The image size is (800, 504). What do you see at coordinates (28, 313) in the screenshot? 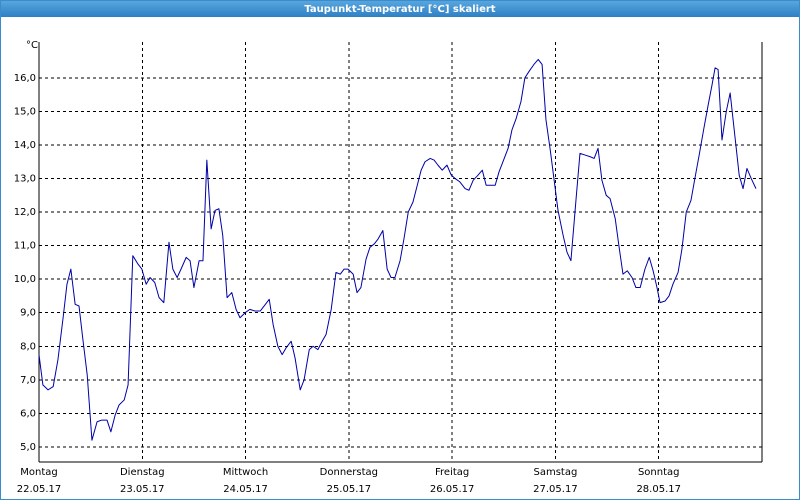
I see `y-tick-label: 9,0` at bounding box center [28, 313].